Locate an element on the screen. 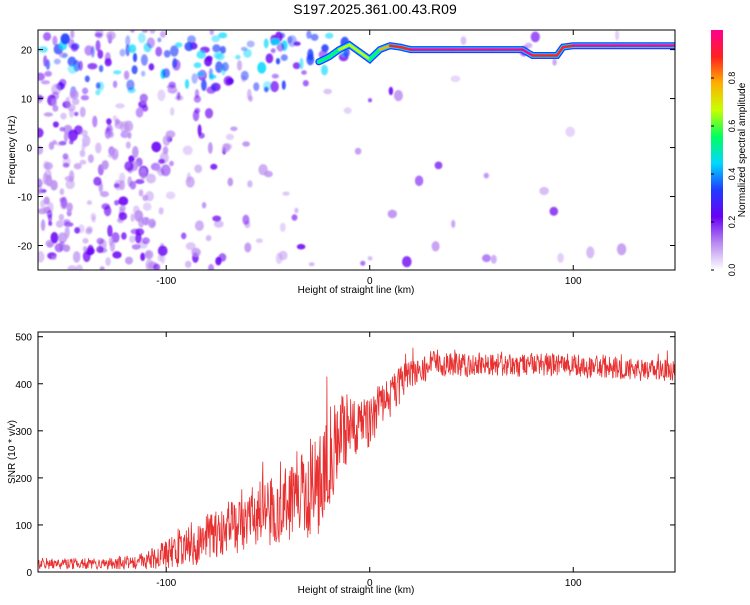 Image resolution: width=750 pixels, height=605 pixels. colorbar-tick-label: 0.6 is located at coordinates (732, 126).